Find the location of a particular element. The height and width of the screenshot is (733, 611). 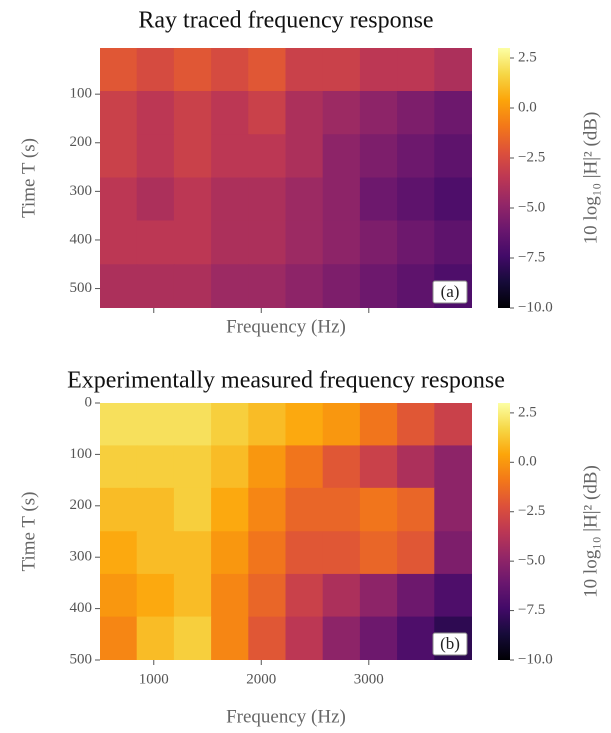

panel-label: (a) is located at coordinates (450, 291).